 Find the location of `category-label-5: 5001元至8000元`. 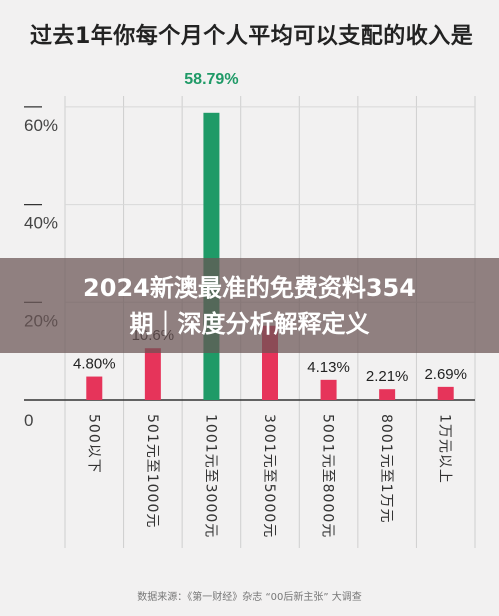

category-label-5: 5001元至8000元 is located at coordinates (328, 476).